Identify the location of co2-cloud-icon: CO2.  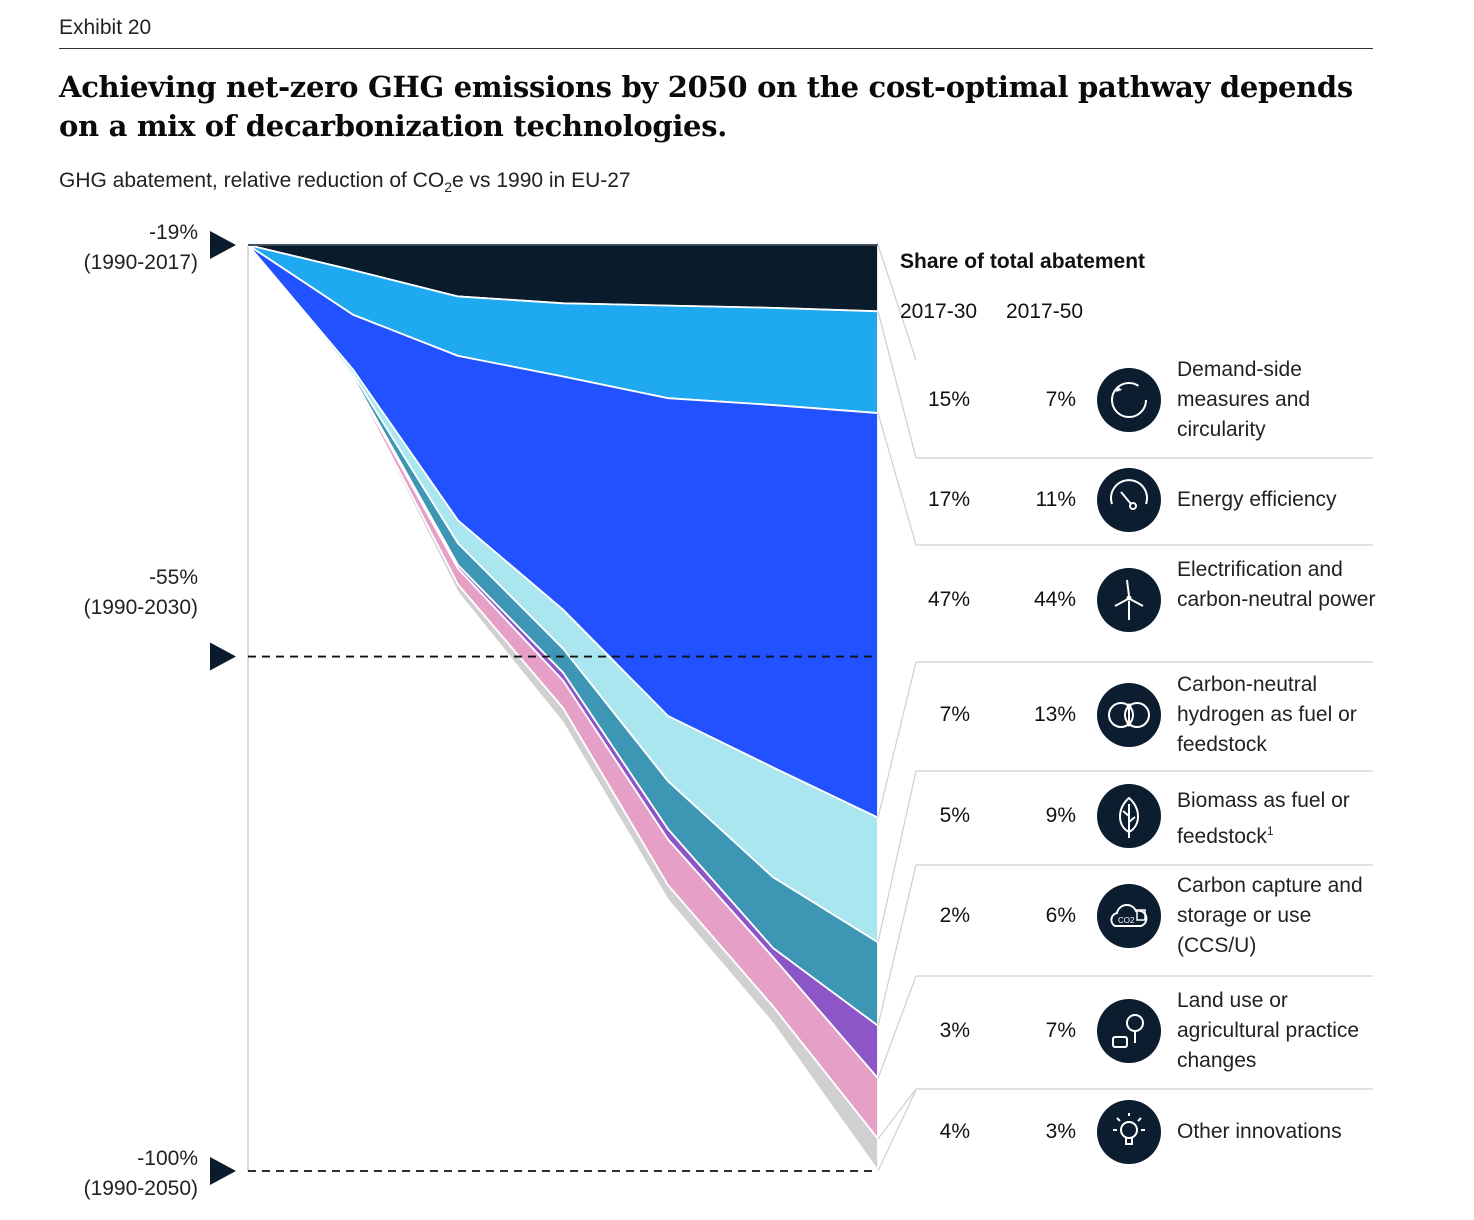
(1129, 916).